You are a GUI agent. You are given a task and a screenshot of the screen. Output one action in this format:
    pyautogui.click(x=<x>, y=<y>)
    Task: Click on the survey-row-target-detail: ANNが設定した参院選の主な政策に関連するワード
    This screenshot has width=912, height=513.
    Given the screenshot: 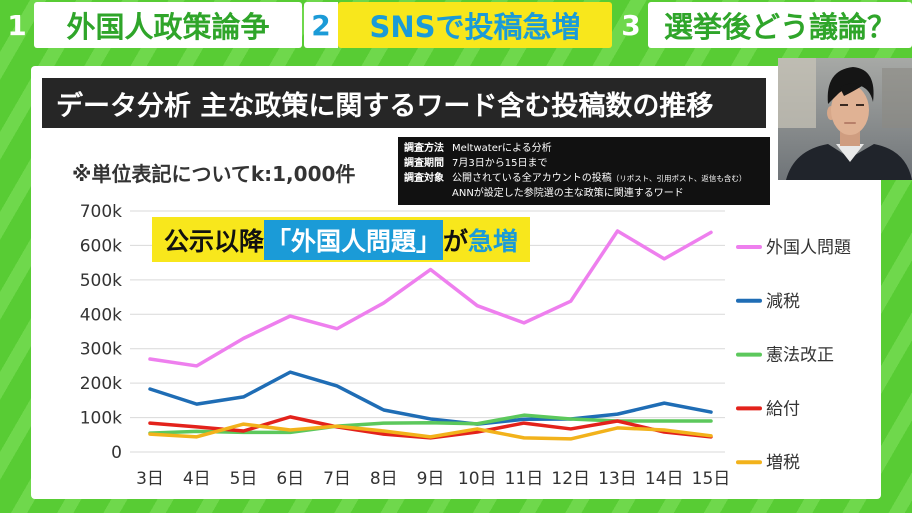 What is the action you would take?
    pyautogui.click(x=584, y=193)
    